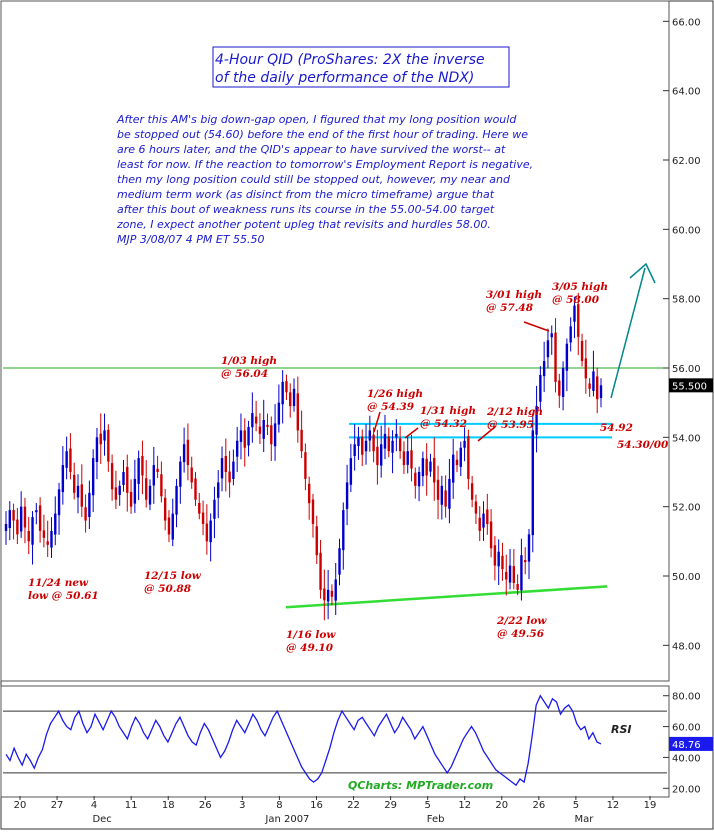  I want to click on y-tick-label: 56.00, so click(686, 369).